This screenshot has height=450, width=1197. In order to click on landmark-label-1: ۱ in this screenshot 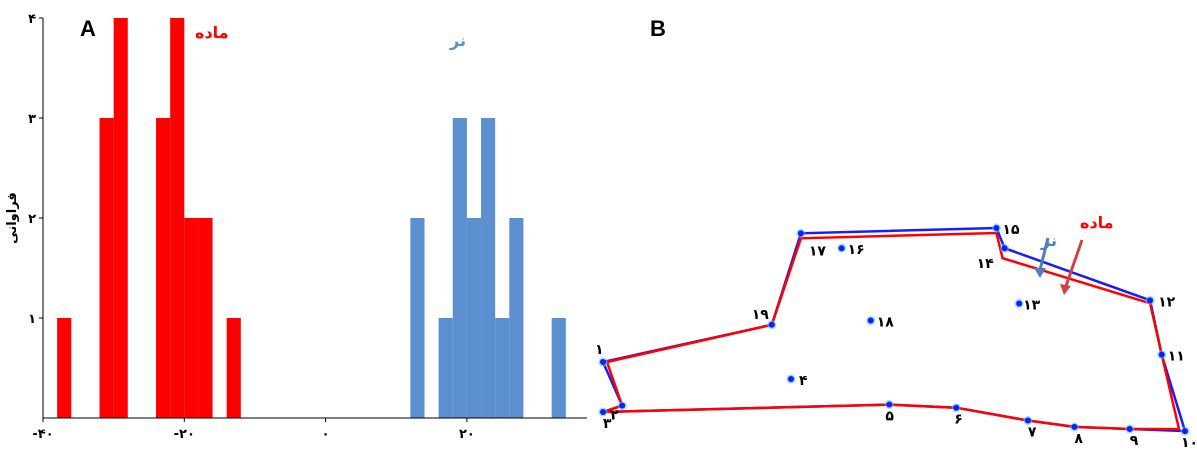, I will do `click(599, 350)`.